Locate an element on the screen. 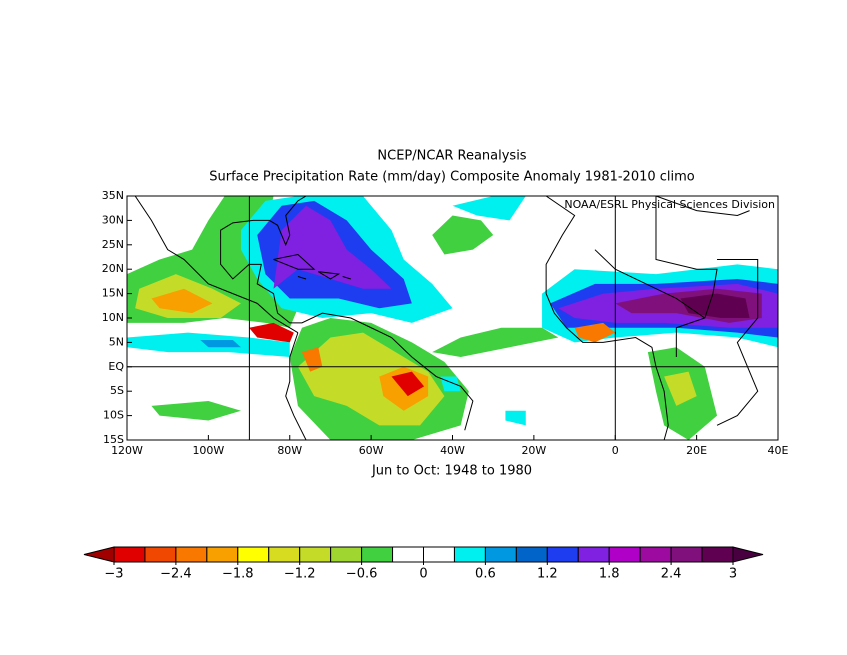 This screenshot has height=655, width=847. colorbar-tick-label: −1.8 is located at coordinates (238, 574).